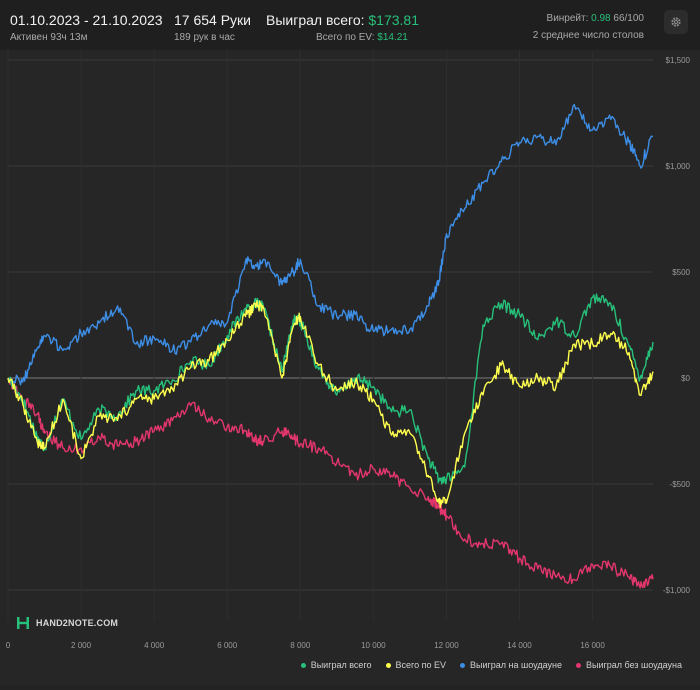 The height and width of the screenshot is (690, 700). Describe the element at coordinates (634, 665) in the screenshot. I see `legend-label: Выиграл без шоудауна` at that location.